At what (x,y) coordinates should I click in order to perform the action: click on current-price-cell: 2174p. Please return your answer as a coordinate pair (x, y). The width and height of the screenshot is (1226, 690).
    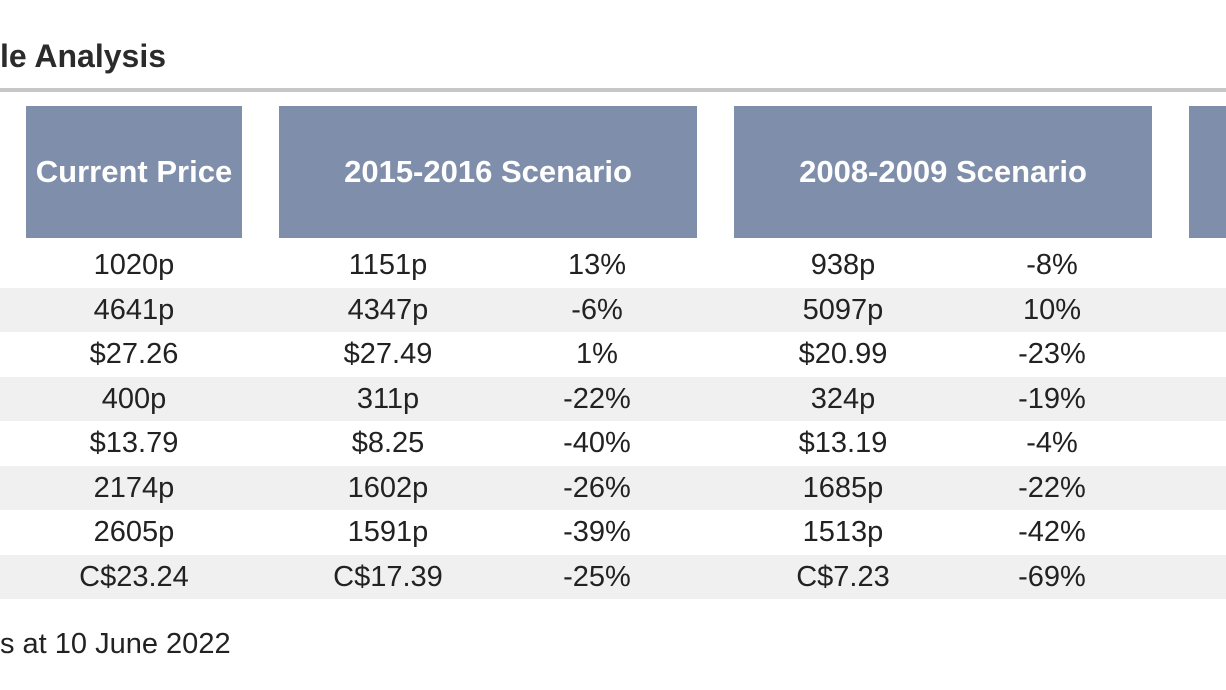
    Looking at the image, I should click on (134, 487).